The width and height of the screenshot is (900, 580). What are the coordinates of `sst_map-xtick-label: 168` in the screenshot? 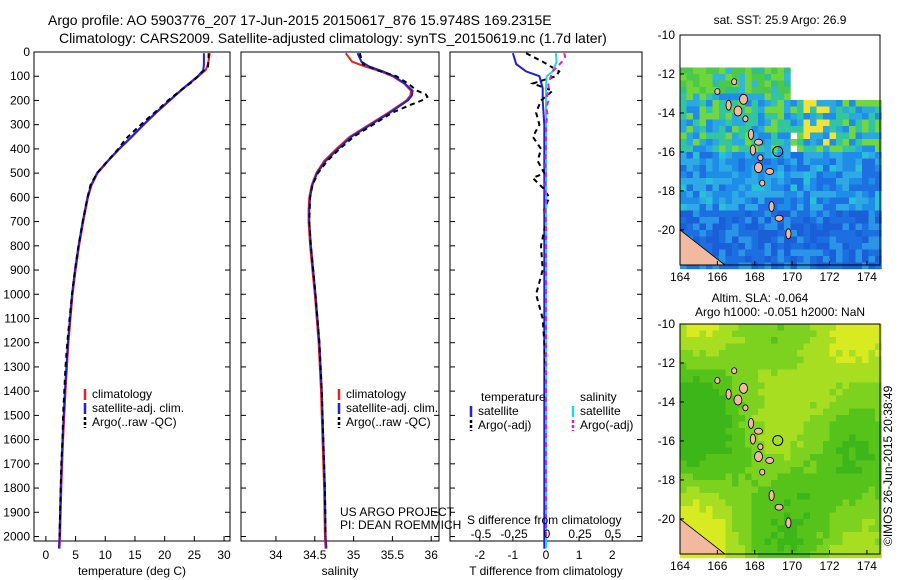 It's located at (755, 277).